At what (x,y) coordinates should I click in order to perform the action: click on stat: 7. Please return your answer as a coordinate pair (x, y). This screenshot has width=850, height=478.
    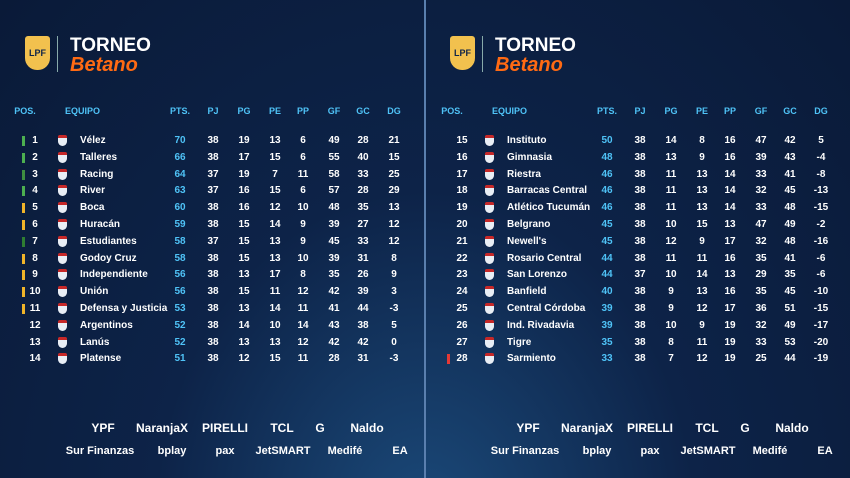
    Looking at the image, I should click on (671, 359).